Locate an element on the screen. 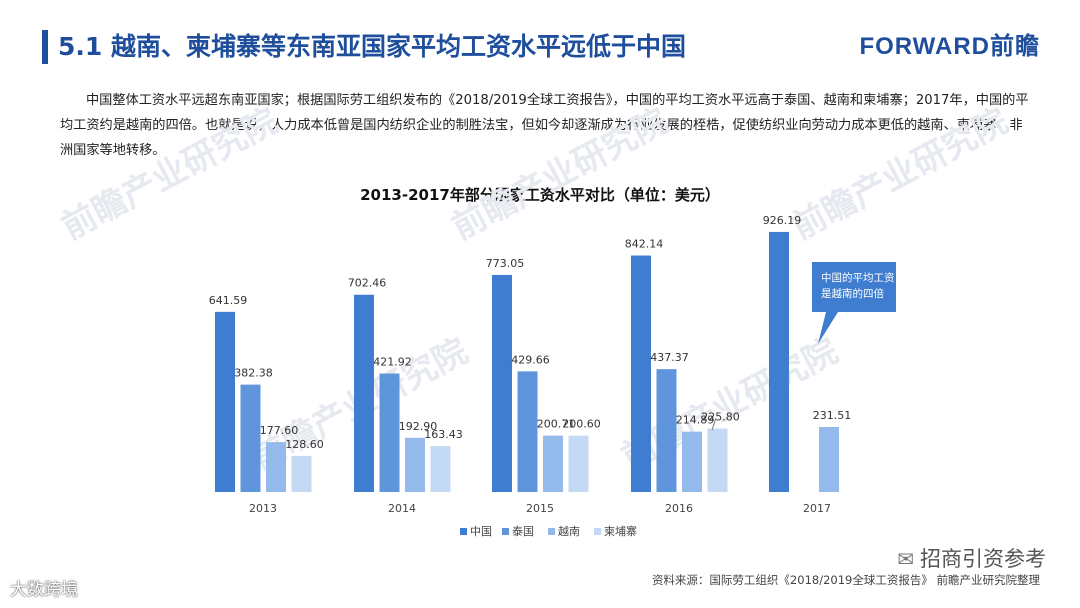  watermark-0: 前瞻产业研究院 is located at coordinates (169, 174).